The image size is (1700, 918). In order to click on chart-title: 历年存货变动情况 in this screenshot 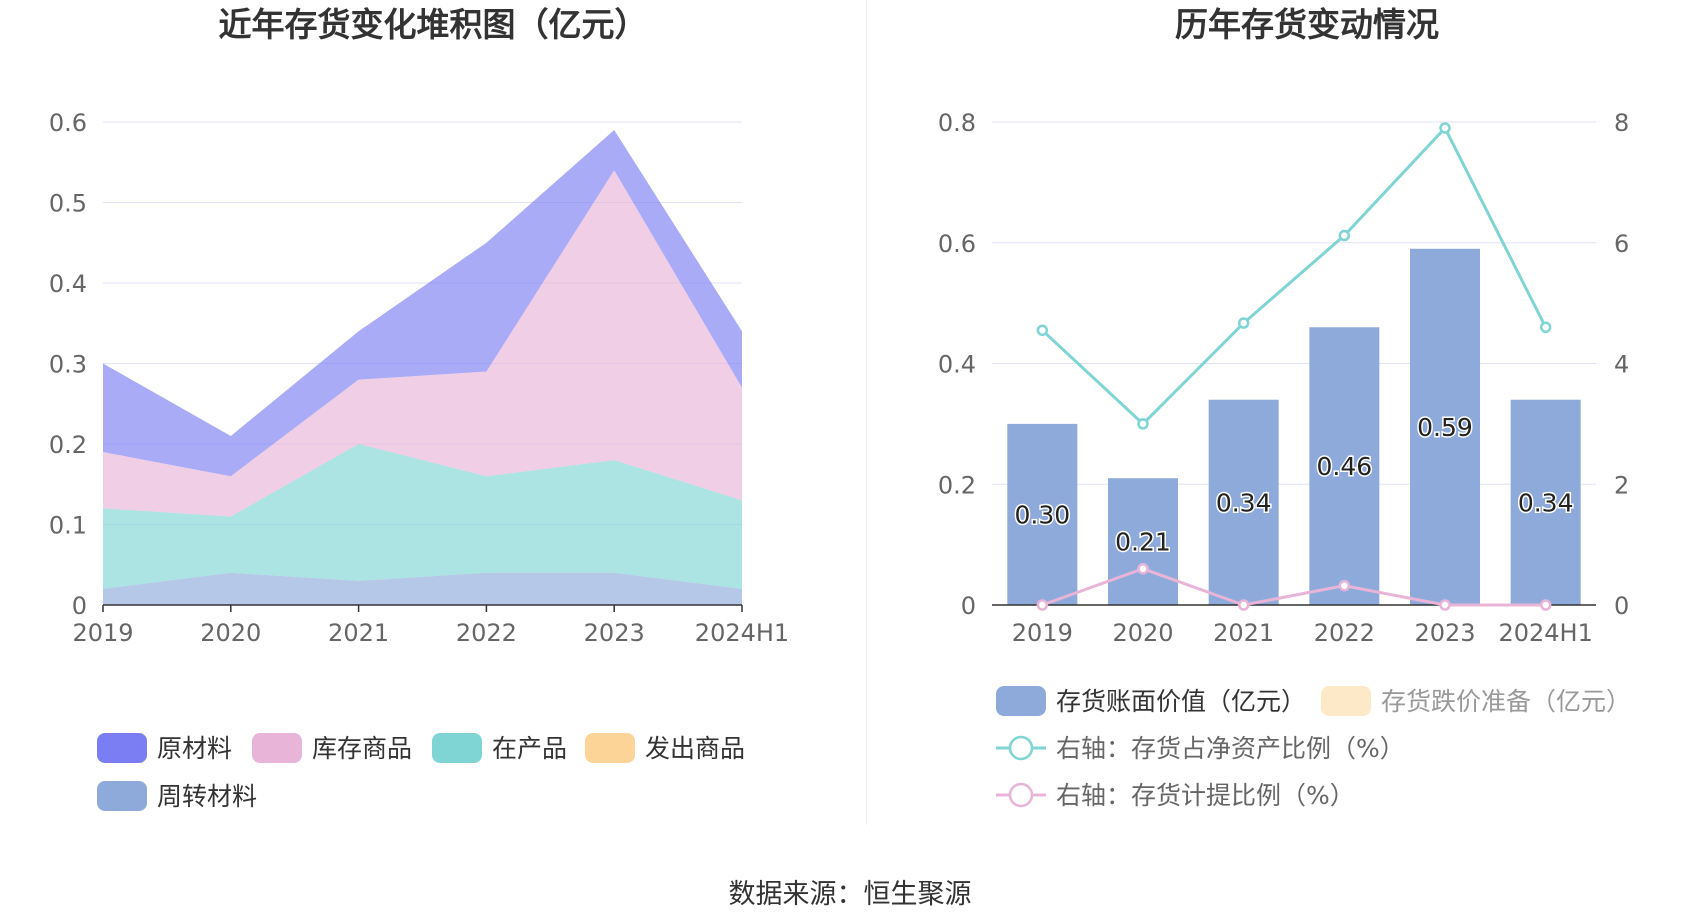, I will do `click(1307, 24)`.